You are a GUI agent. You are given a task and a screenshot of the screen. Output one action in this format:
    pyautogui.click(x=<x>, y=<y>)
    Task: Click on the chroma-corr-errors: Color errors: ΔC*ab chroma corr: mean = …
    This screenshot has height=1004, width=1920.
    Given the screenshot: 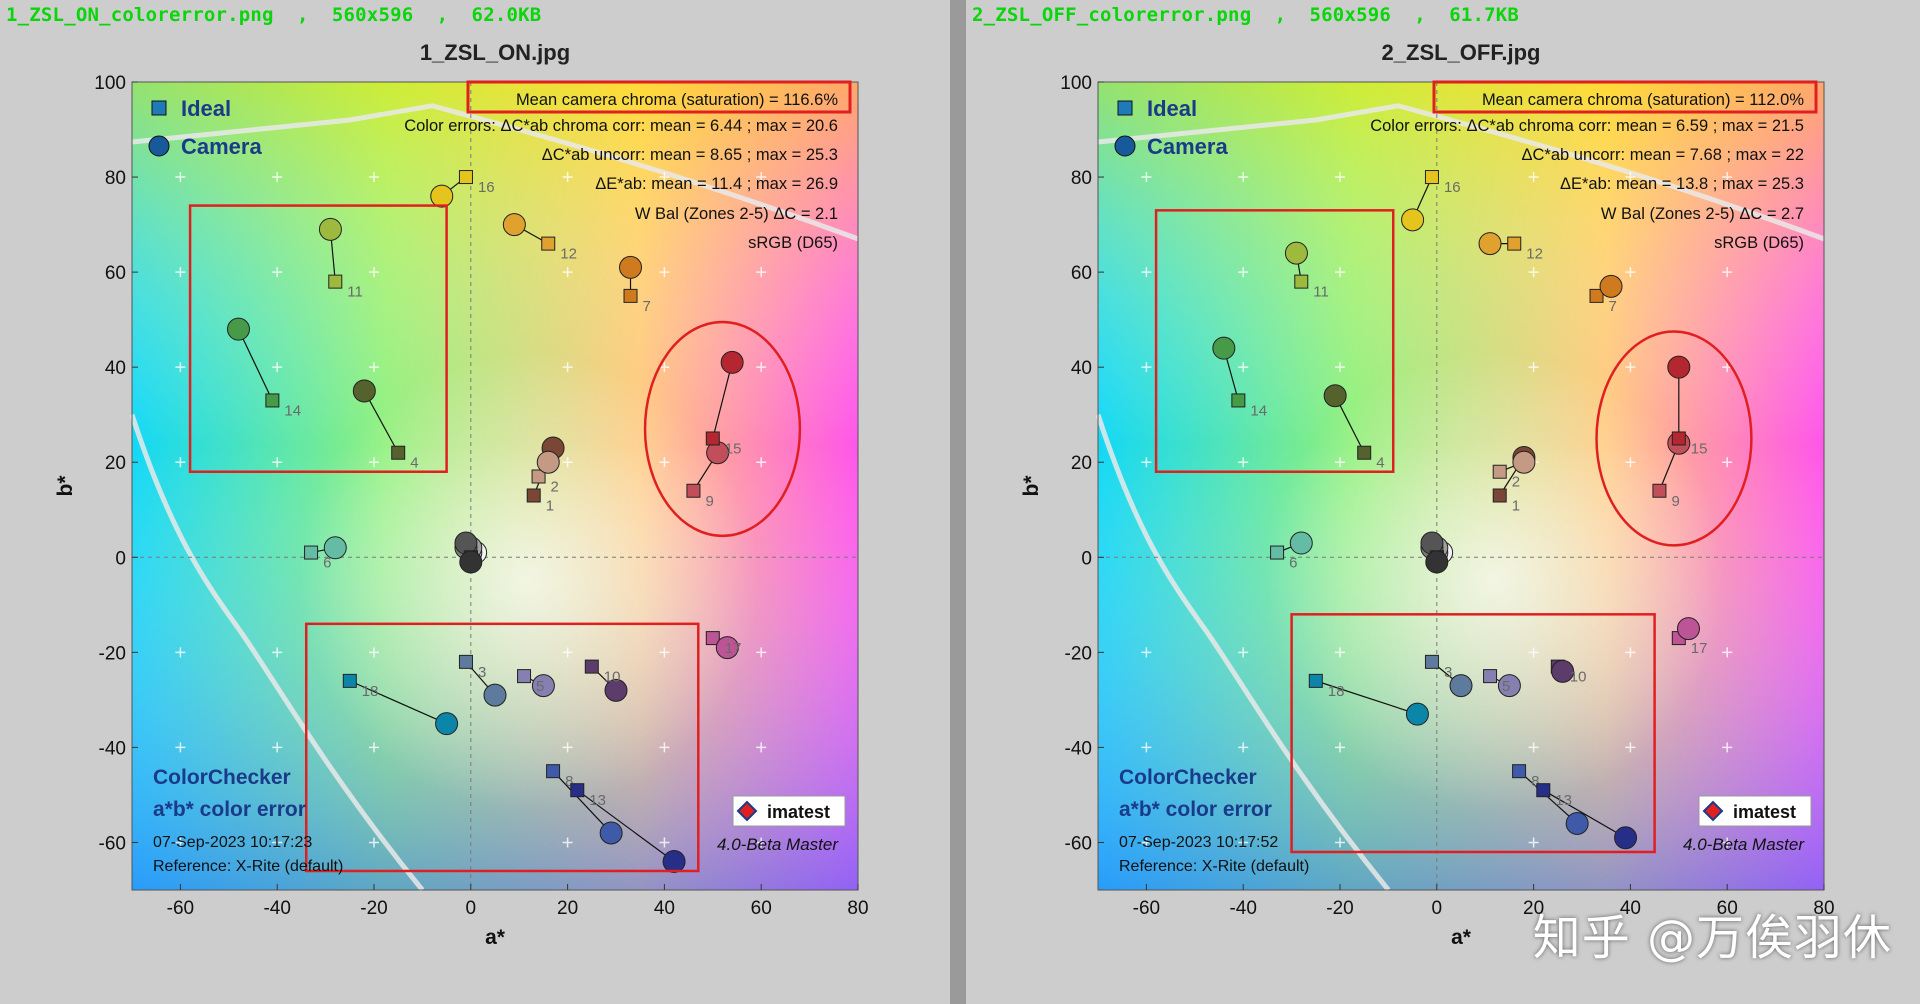 What is the action you would take?
    pyautogui.click(x=1587, y=126)
    